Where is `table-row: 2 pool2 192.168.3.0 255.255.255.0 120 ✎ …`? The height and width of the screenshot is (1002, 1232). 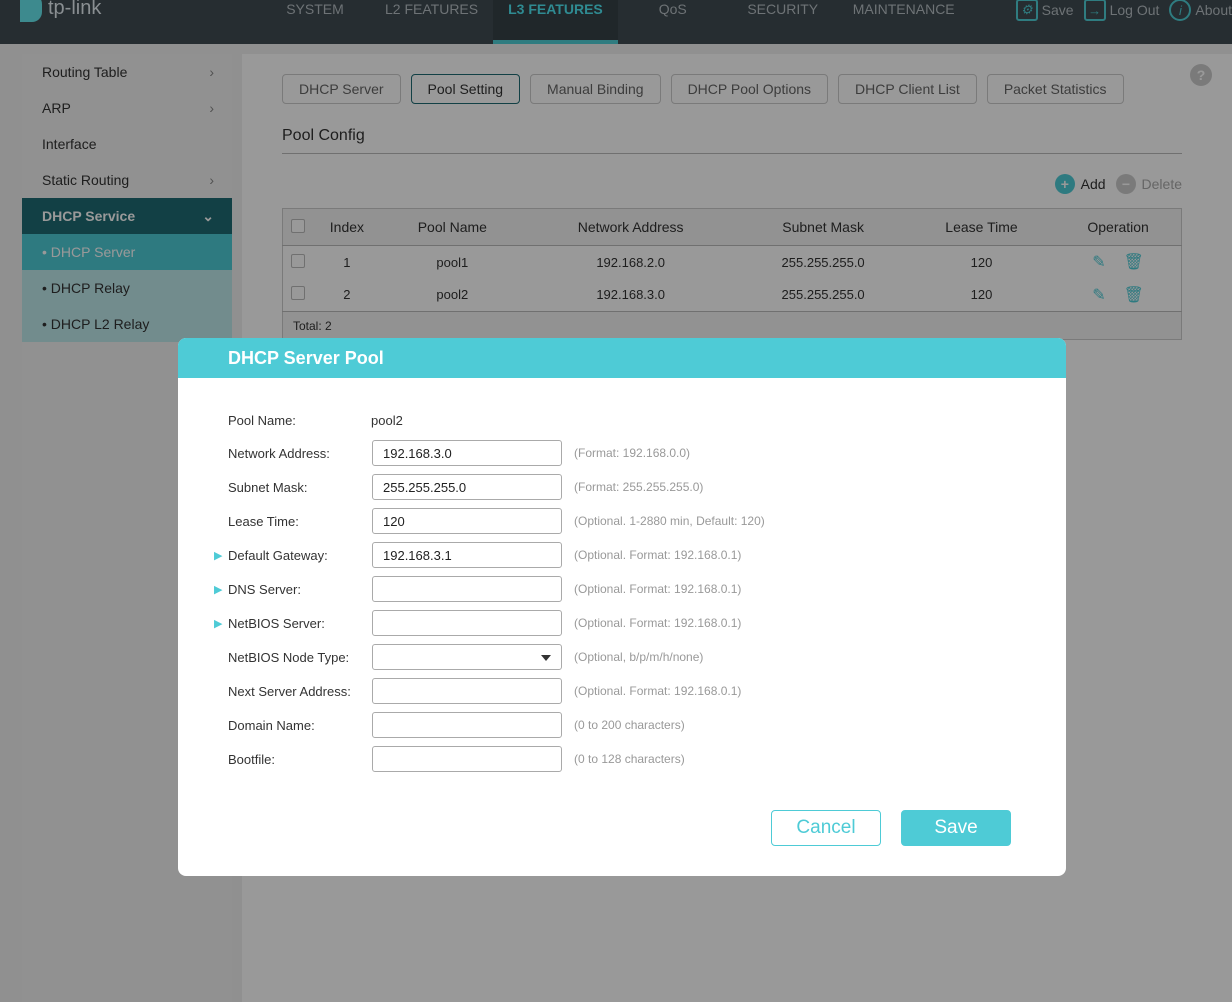 table-row: 2 pool2 192.168.3.0 255.255.255.0 120 ✎ … is located at coordinates (732, 295).